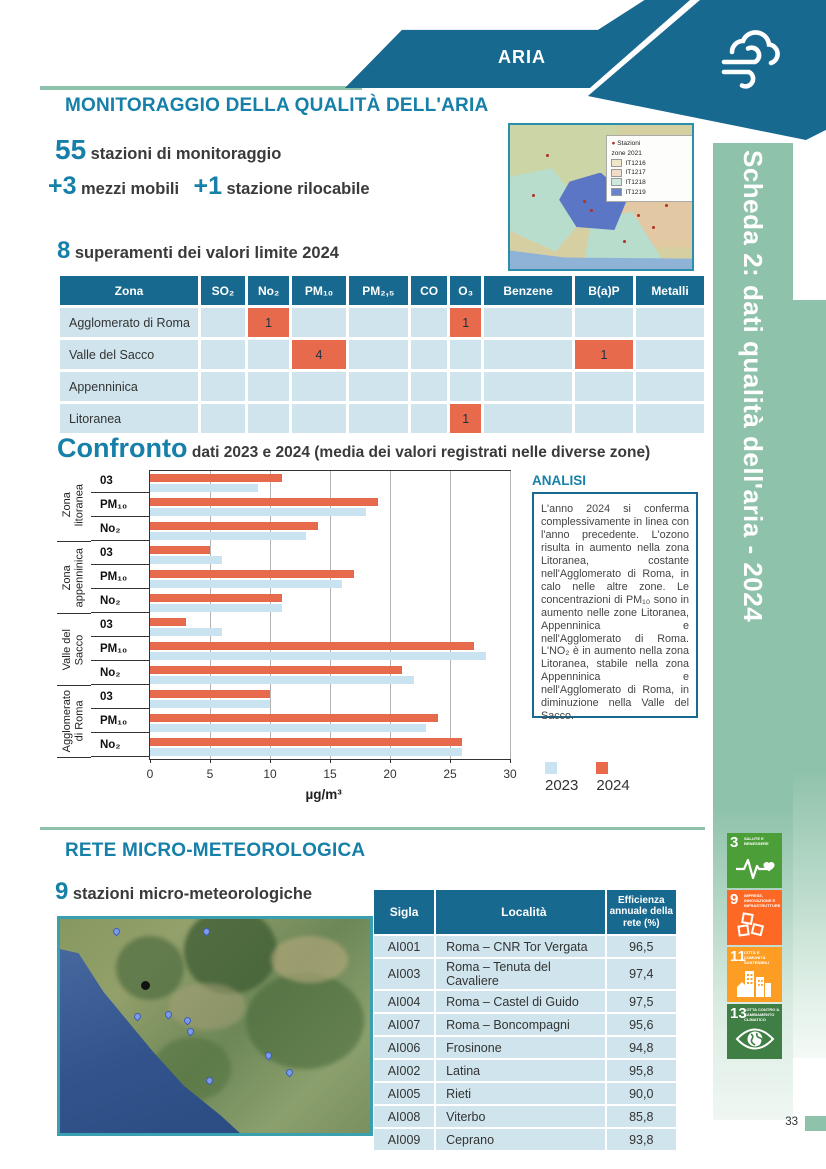 The height and width of the screenshot is (1169, 826). Describe the element at coordinates (215, 850) in the screenshot. I see `meteo-title: RETE MICRO-METEOROLOGICA` at that location.